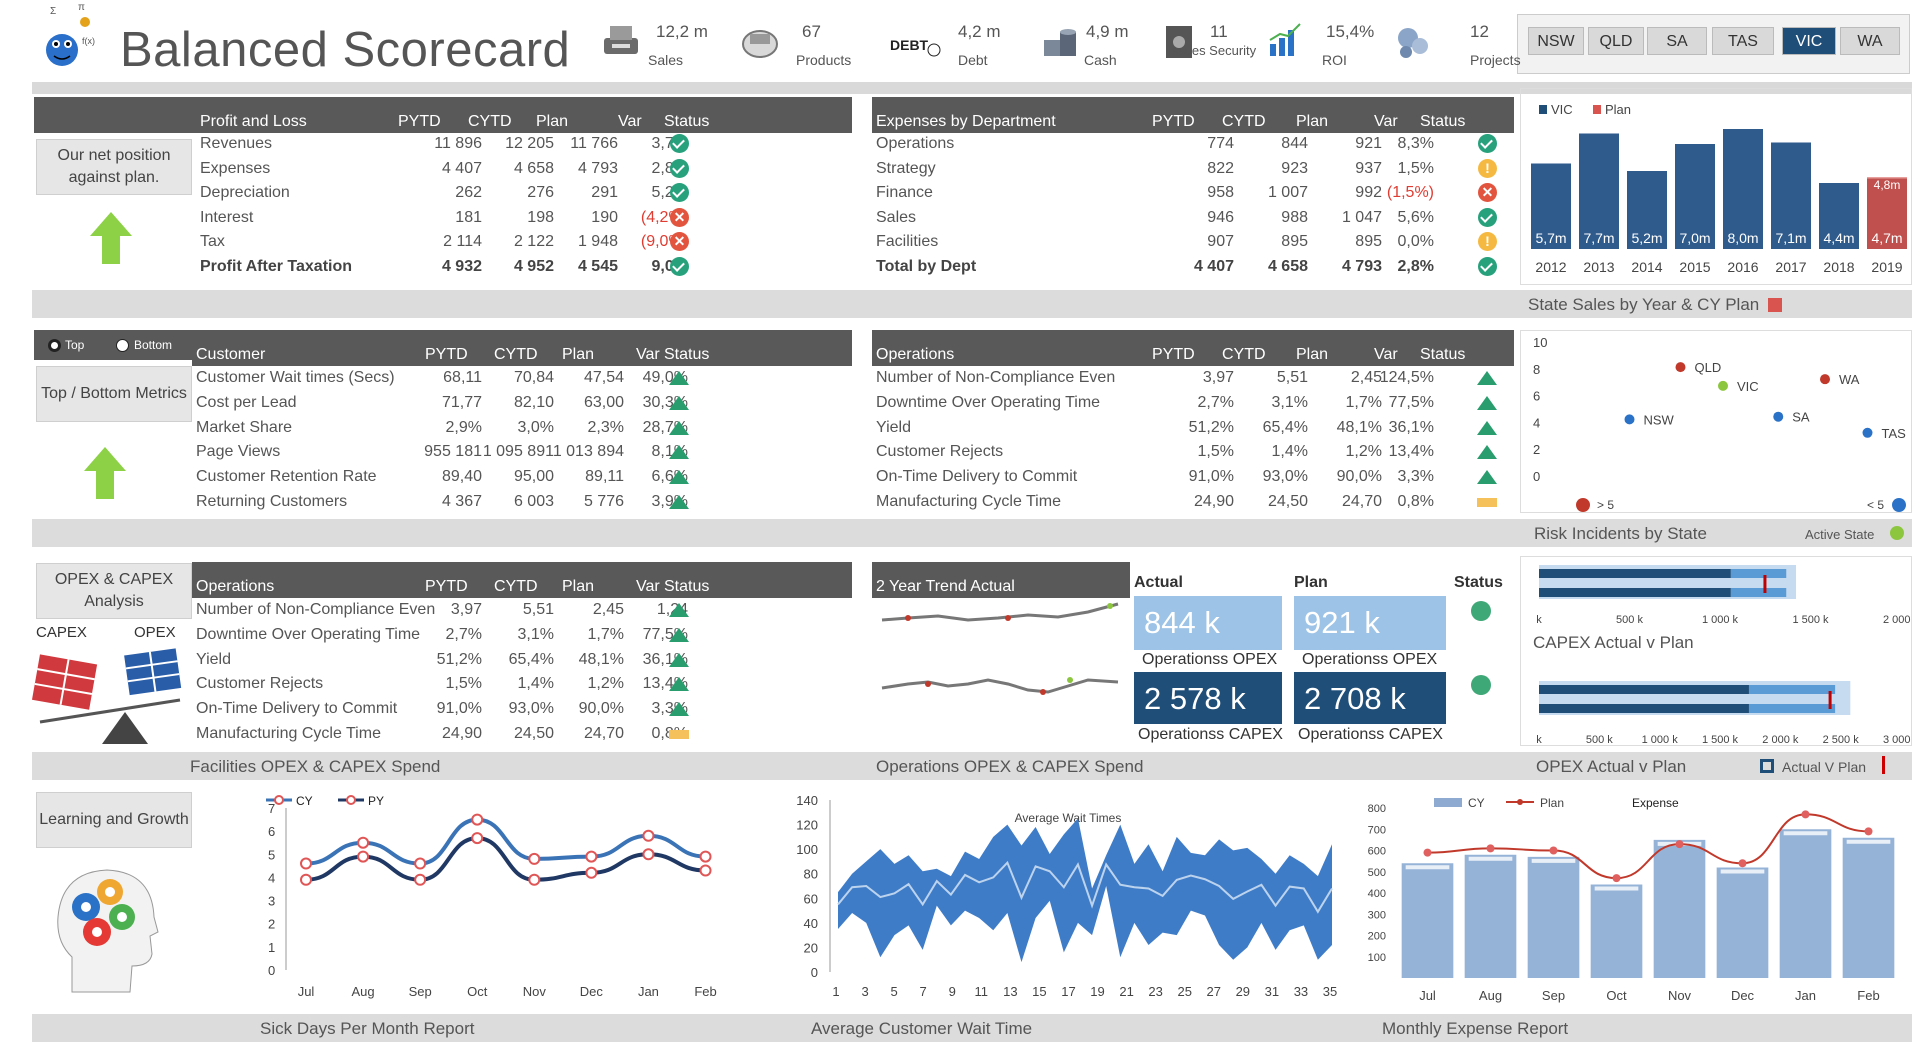  What do you see at coordinates (1001, 580) in the screenshot?
I see `trend-header: 2 Year Trend Actual` at bounding box center [1001, 580].